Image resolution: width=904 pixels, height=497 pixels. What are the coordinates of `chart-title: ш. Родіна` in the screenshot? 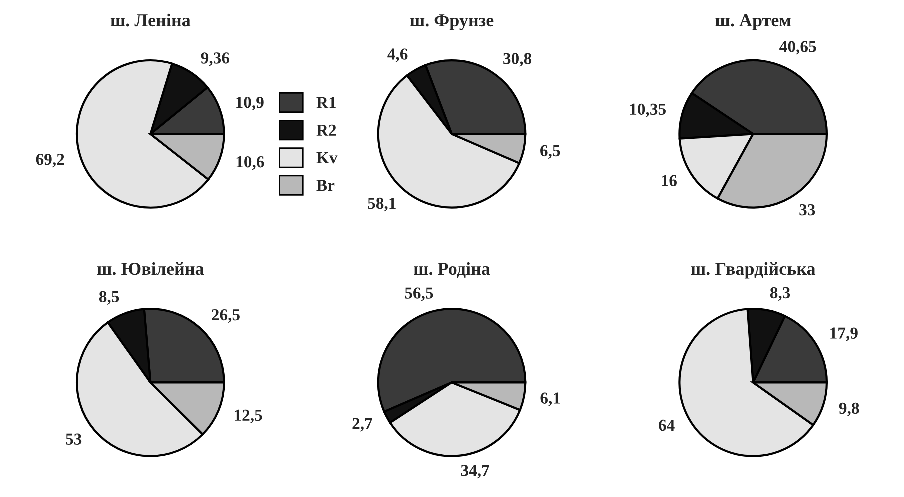 It's located at (452, 270).